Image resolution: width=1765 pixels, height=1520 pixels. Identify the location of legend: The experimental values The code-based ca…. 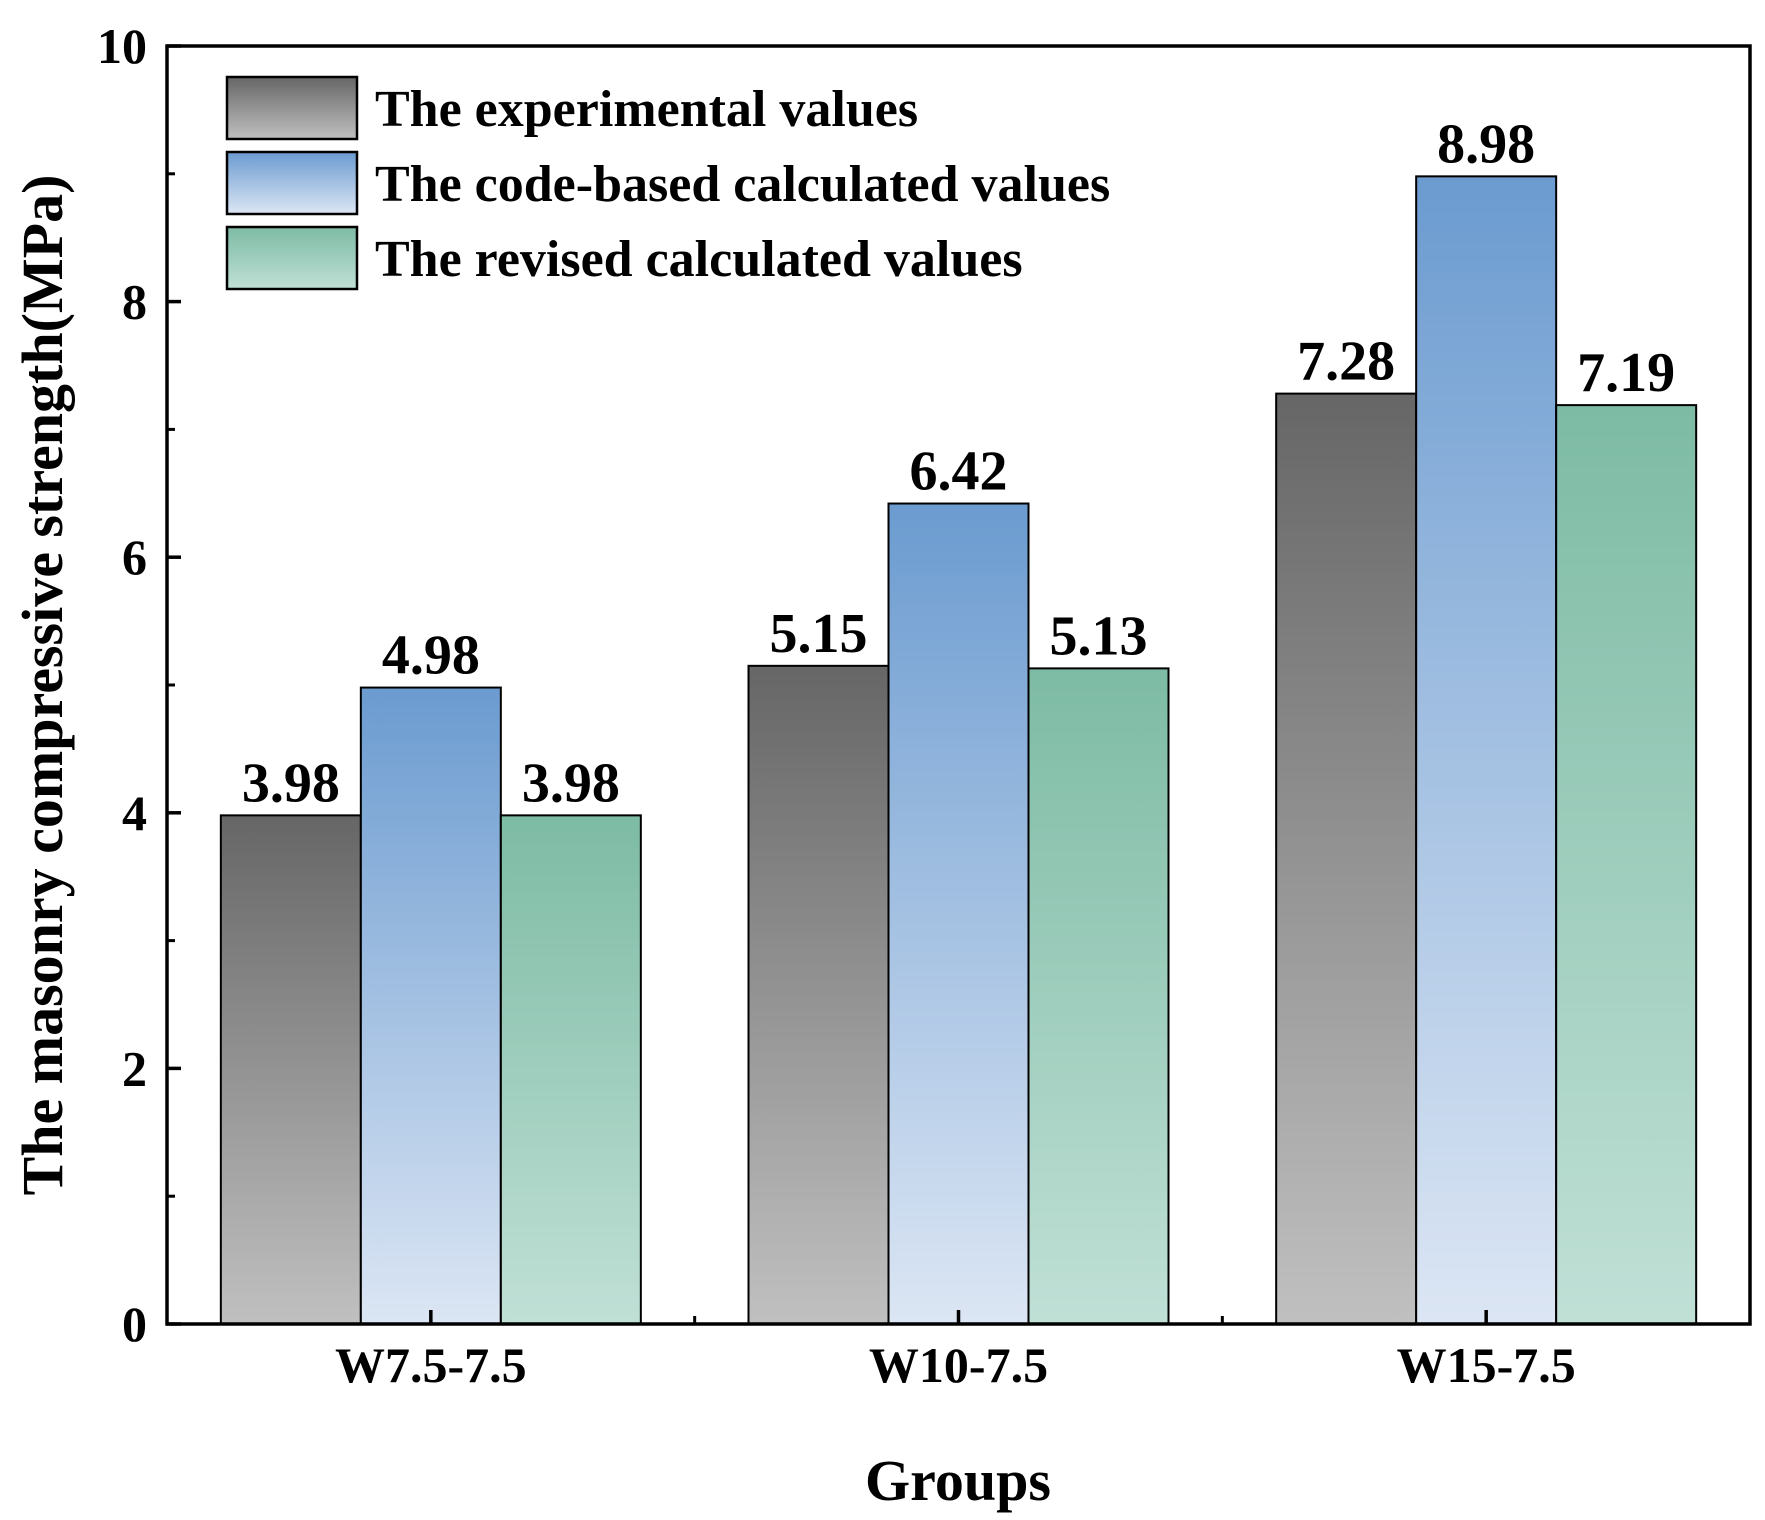
(667, 183).